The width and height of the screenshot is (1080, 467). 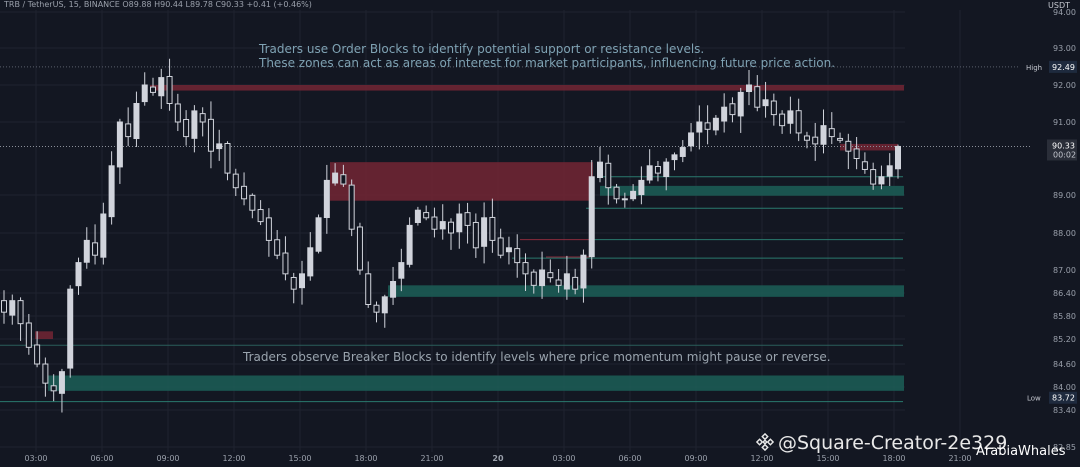 What do you see at coordinates (1064, 364) in the screenshot?
I see `price-tick-label: 84.60` at bounding box center [1064, 364].